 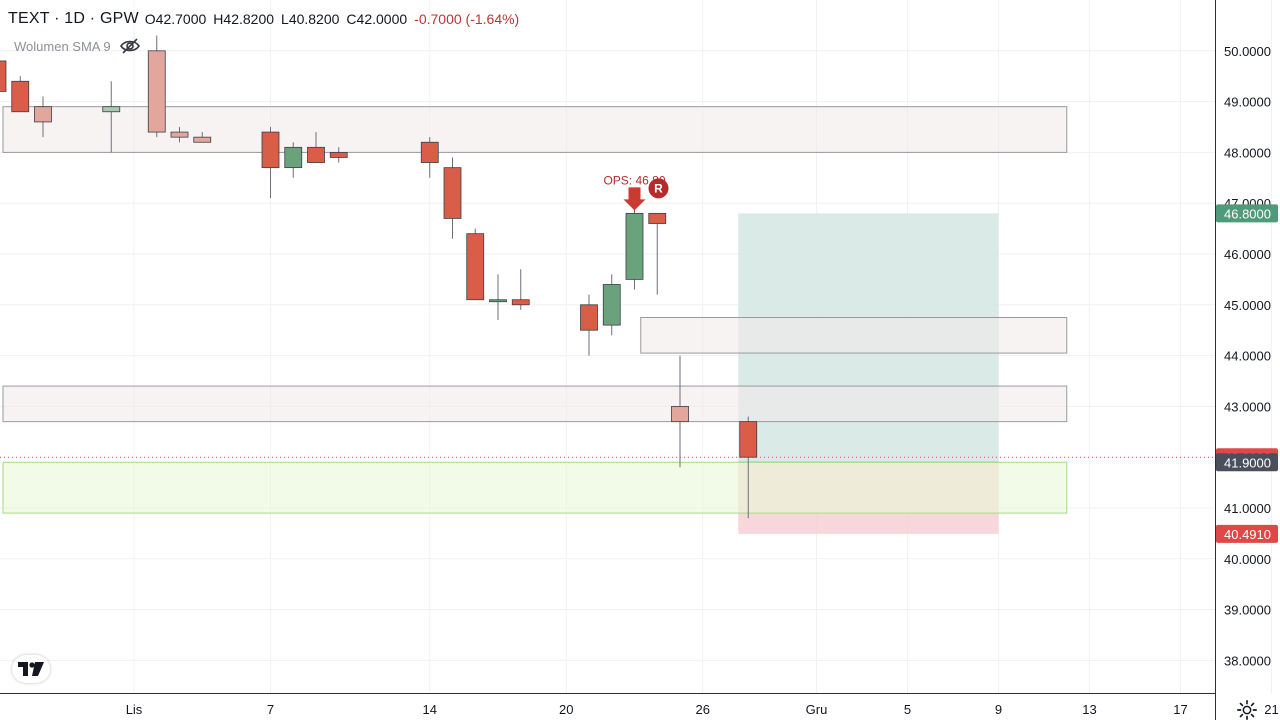 What do you see at coordinates (907, 709) in the screenshot?
I see `x-tick-label: 5` at bounding box center [907, 709].